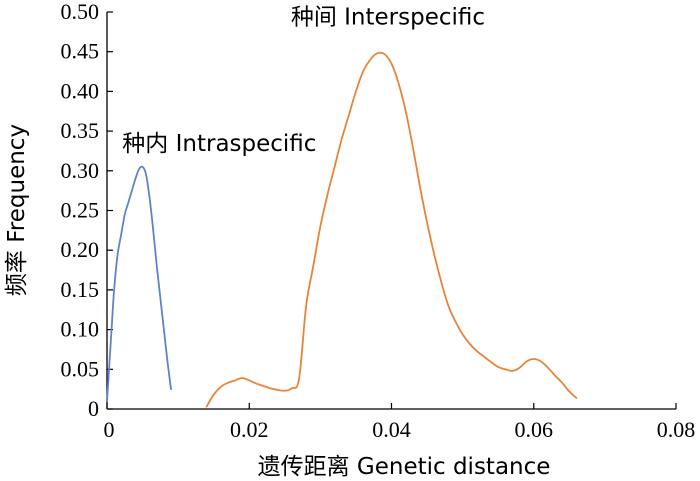 The height and width of the screenshot is (481, 700). What do you see at coordinates (17, 210) in the screenshot?
I see `y-axis-title: 频率 Frequency` at bounding box center [17, 210].